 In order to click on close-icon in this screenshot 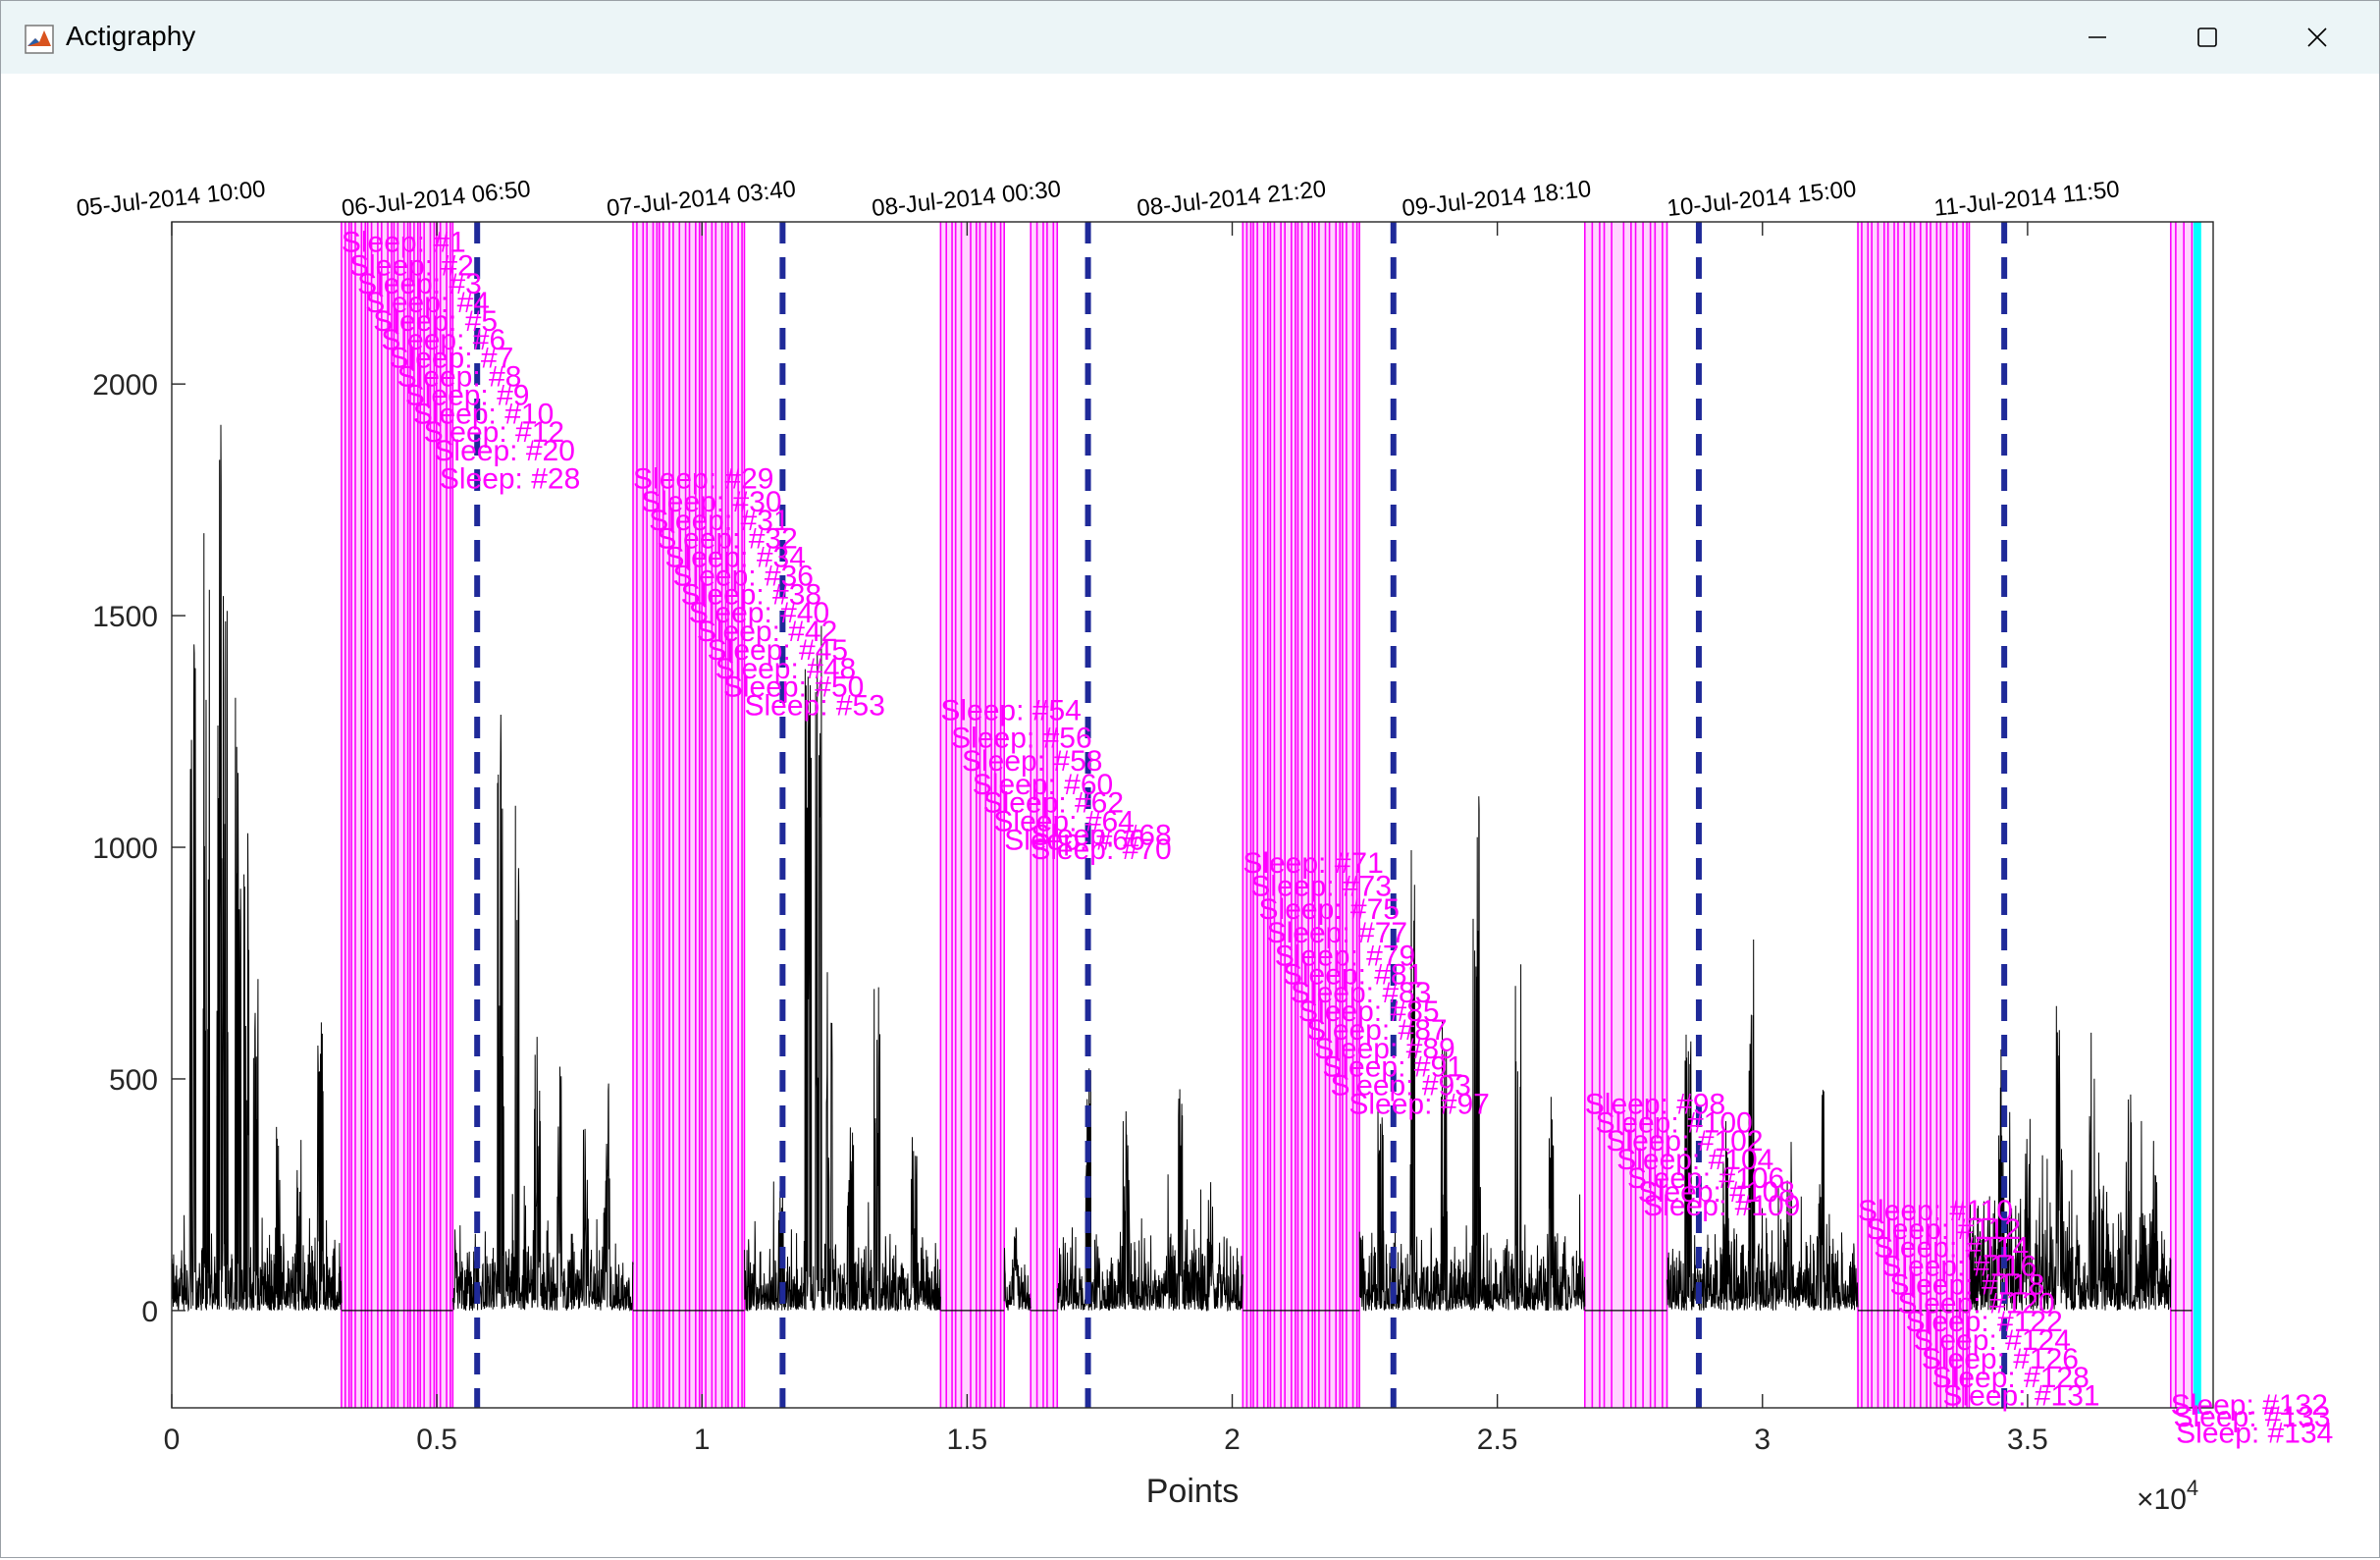, I will do `click(2317, 37)`.